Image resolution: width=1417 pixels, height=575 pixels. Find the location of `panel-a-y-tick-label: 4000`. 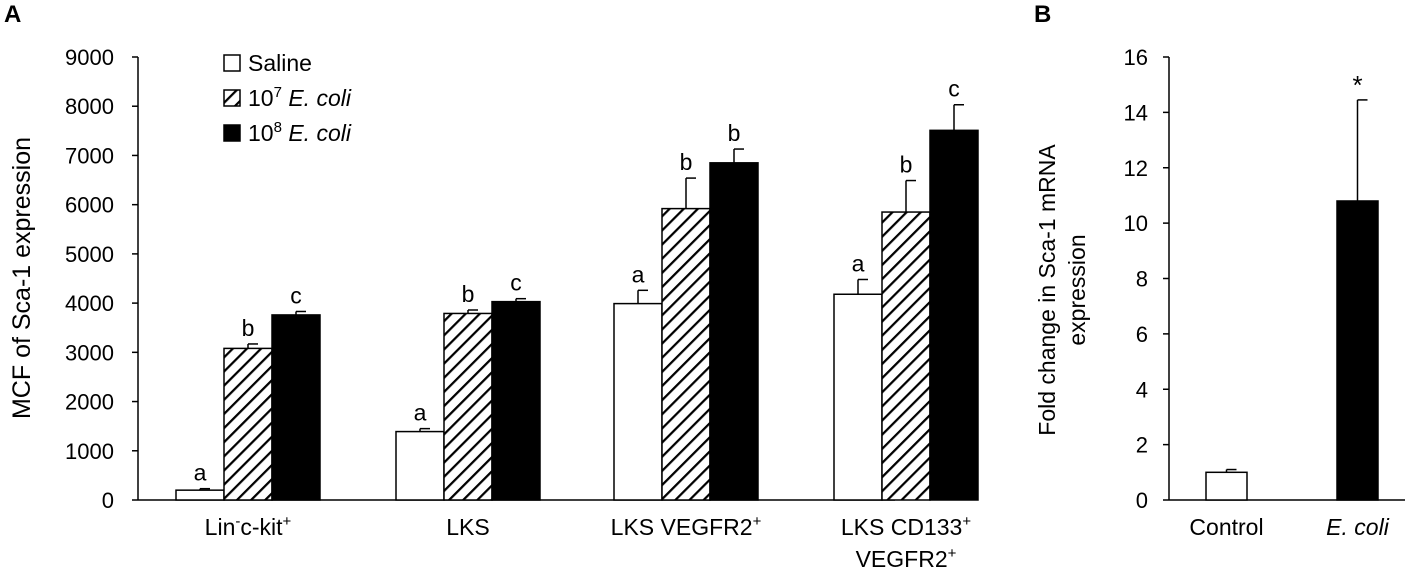

panel-a-y-tick-label: 4000 is located at coordinates (89, 303).